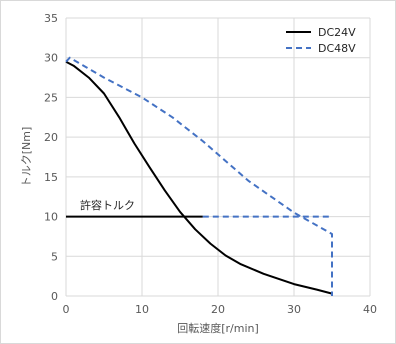 This screenshot has height=344, width=396. I want to click on y-tick-label: 15, so click(51, 177).